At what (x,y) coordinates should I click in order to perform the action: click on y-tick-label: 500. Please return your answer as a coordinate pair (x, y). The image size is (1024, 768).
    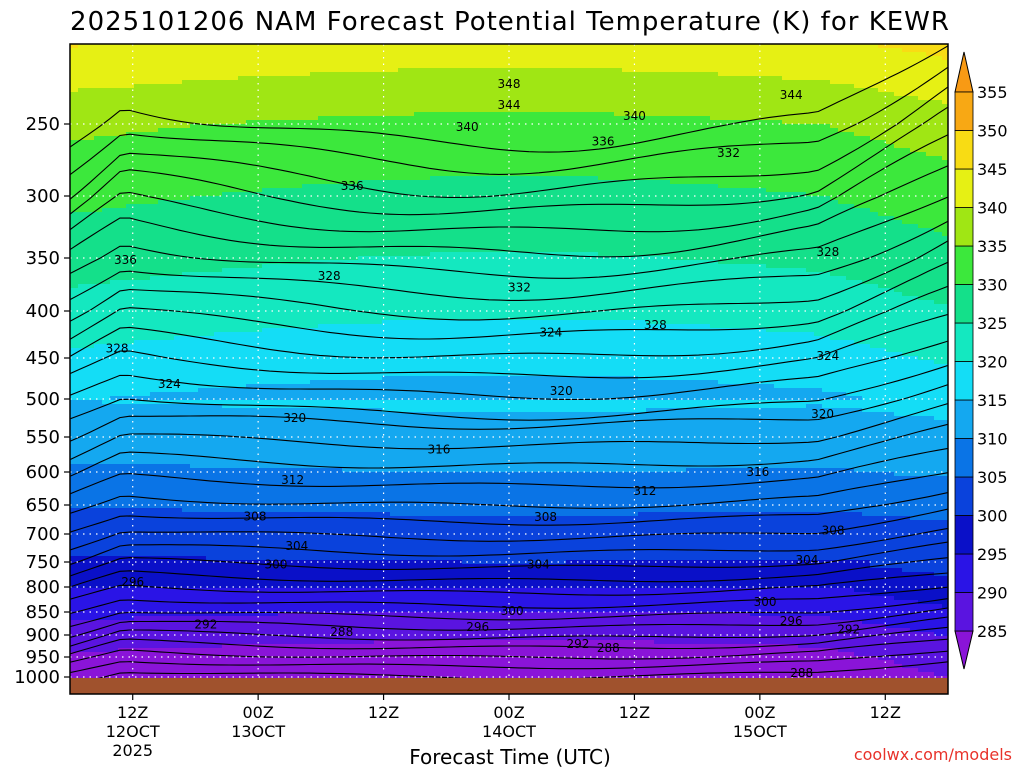
    Looking at the image, I should click on (43, 399).